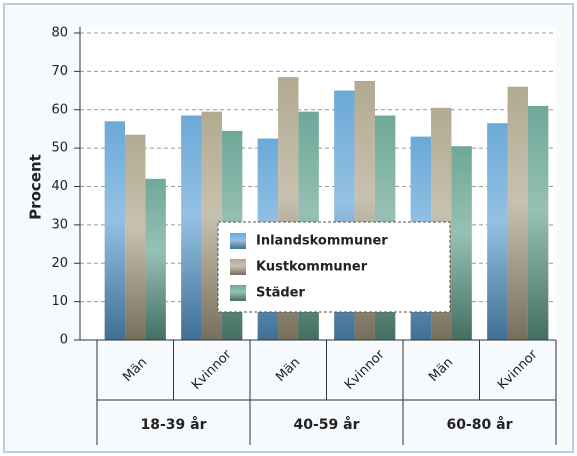  I want to click on y-tick-label: 30, so click(59, 224).